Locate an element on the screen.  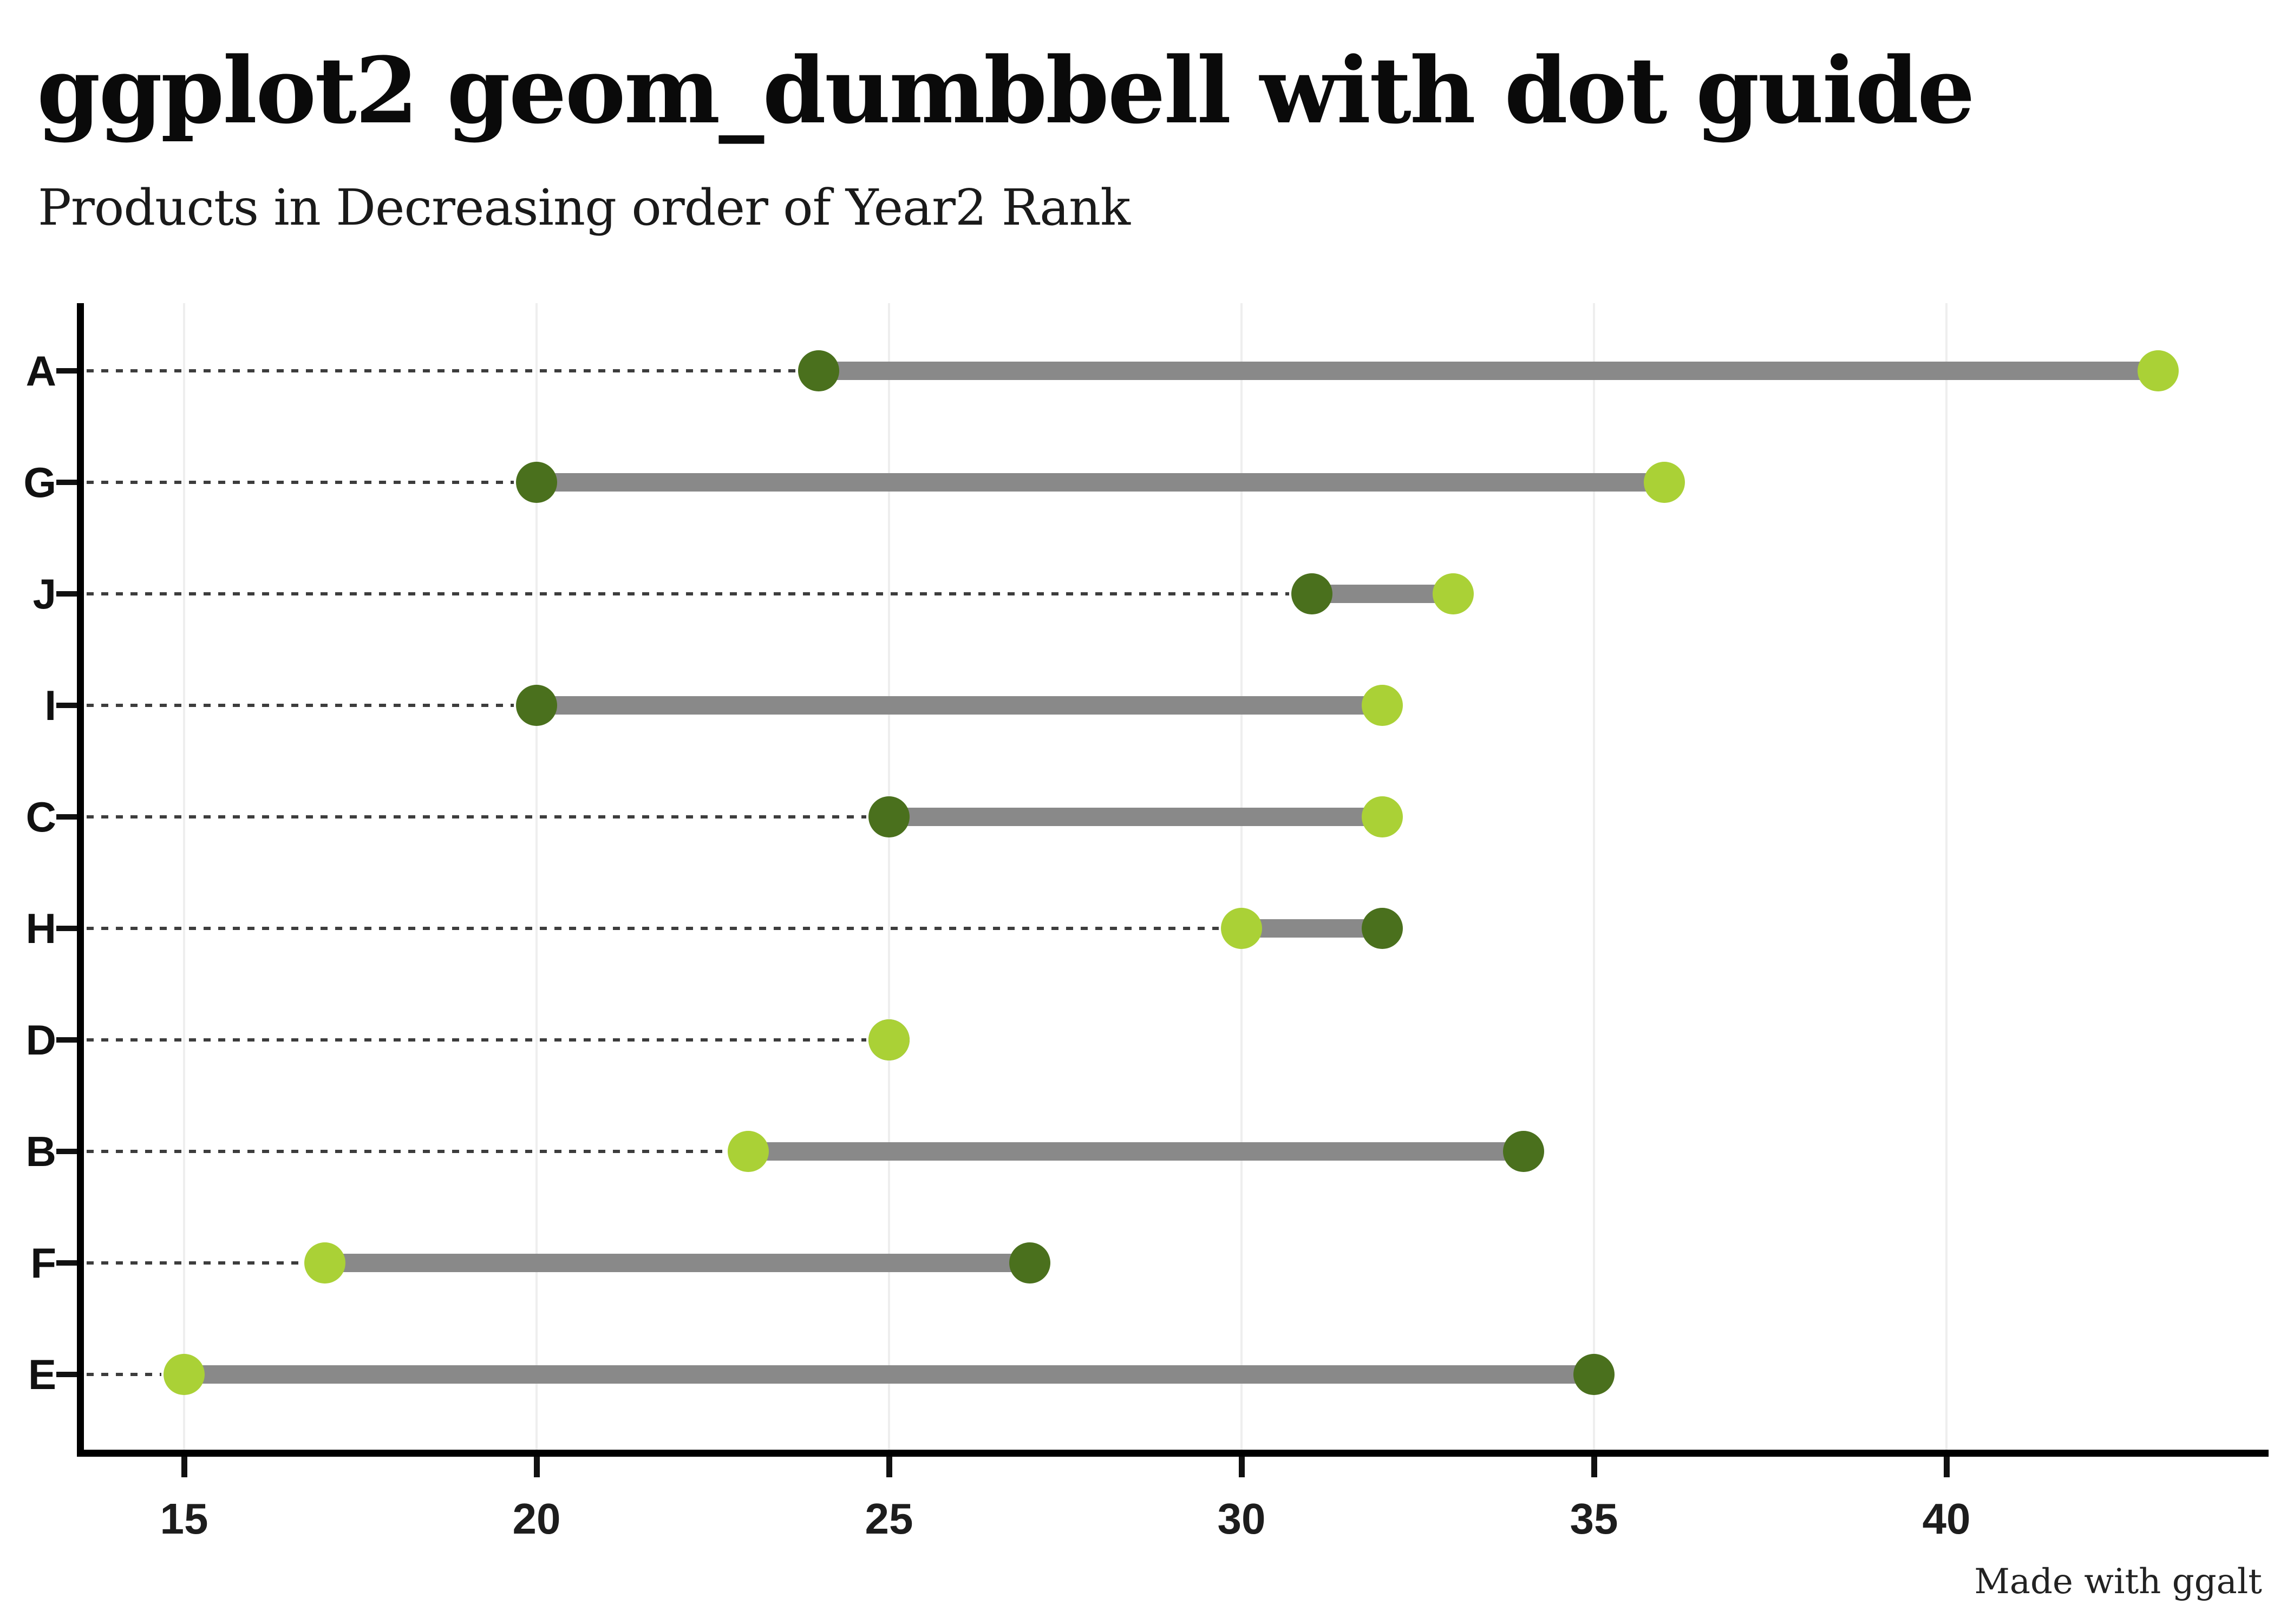
y-axis-label-D: D is located at coordinates (40, 1040).